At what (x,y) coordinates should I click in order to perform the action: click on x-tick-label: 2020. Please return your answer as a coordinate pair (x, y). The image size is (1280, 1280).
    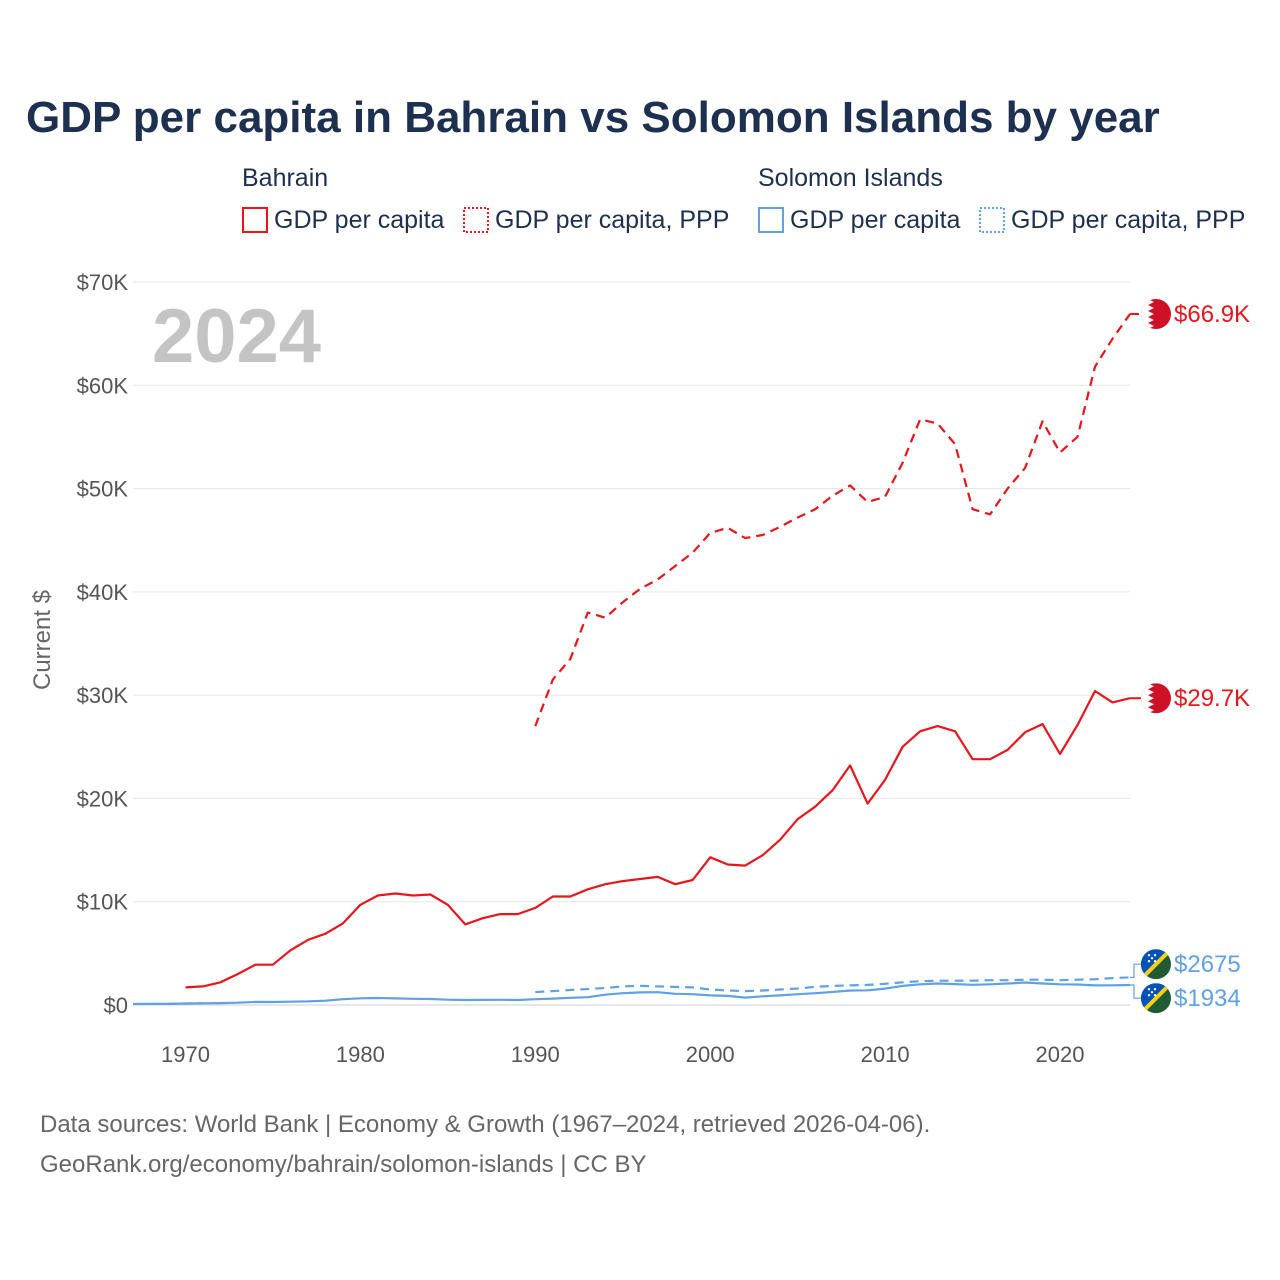
    Looking at the image, I should click on (1060, 1054).